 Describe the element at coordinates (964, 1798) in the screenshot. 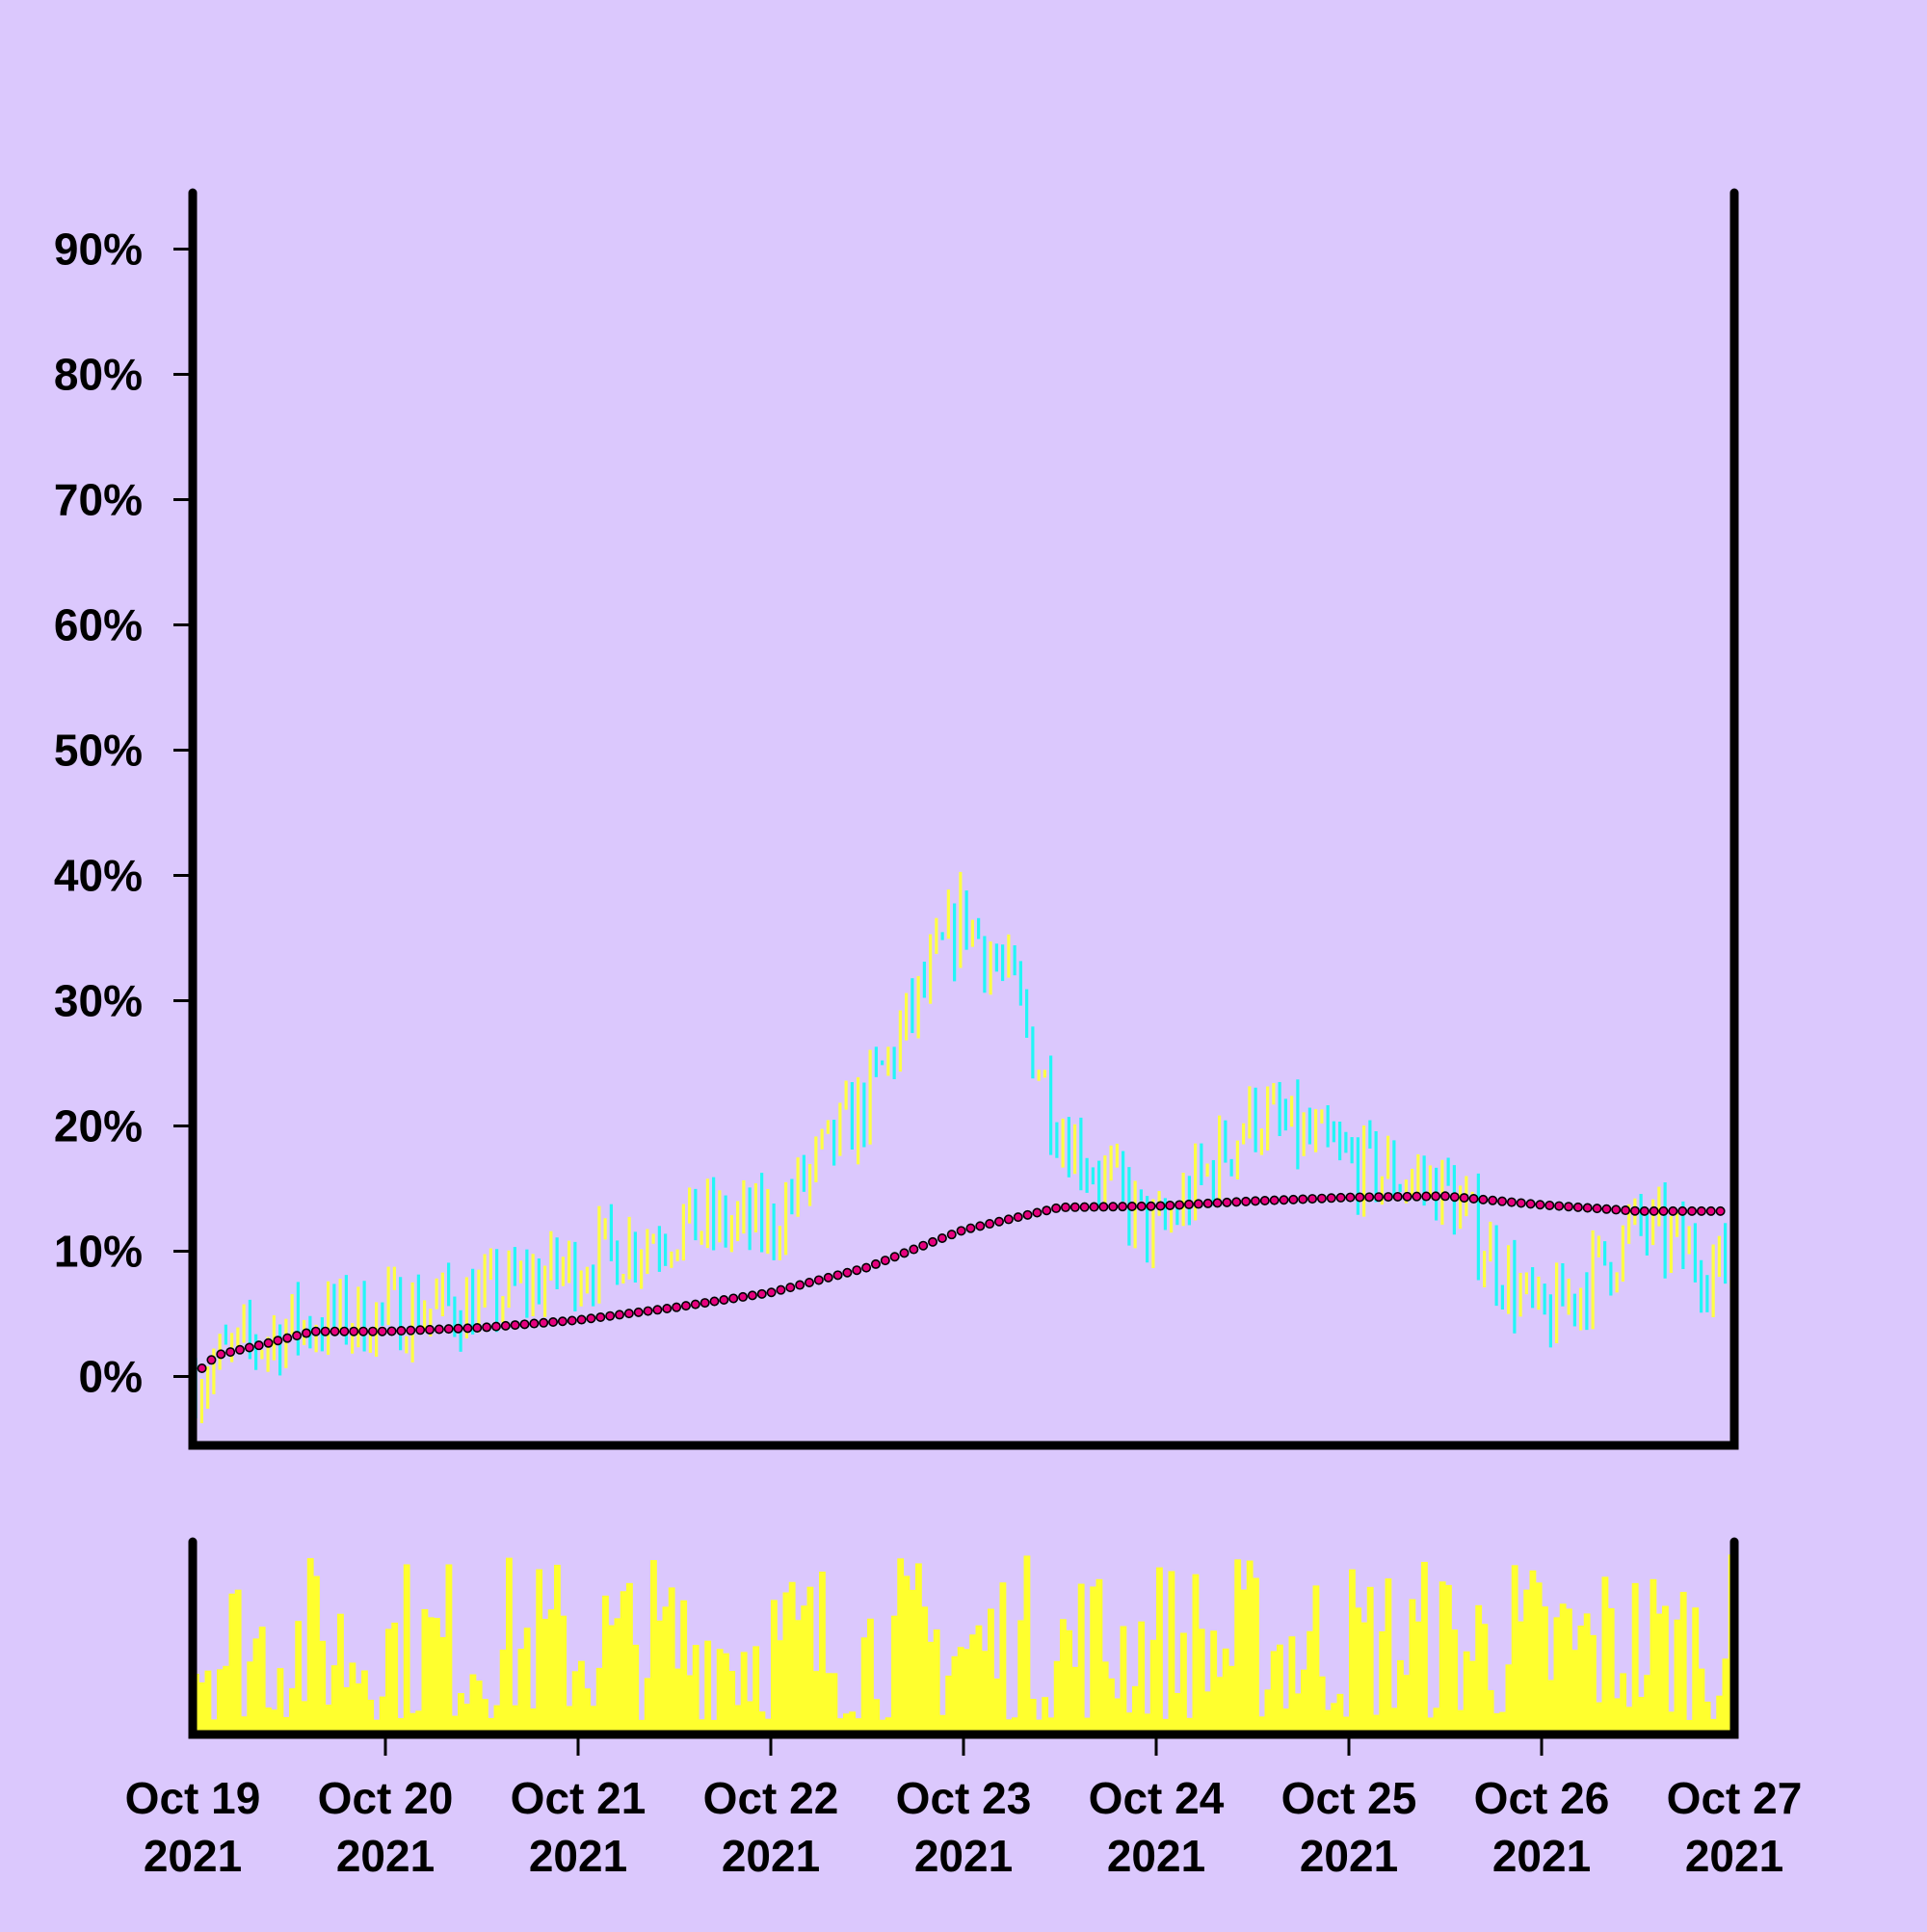

I see `x-tick-label: Oct 23` at that location.